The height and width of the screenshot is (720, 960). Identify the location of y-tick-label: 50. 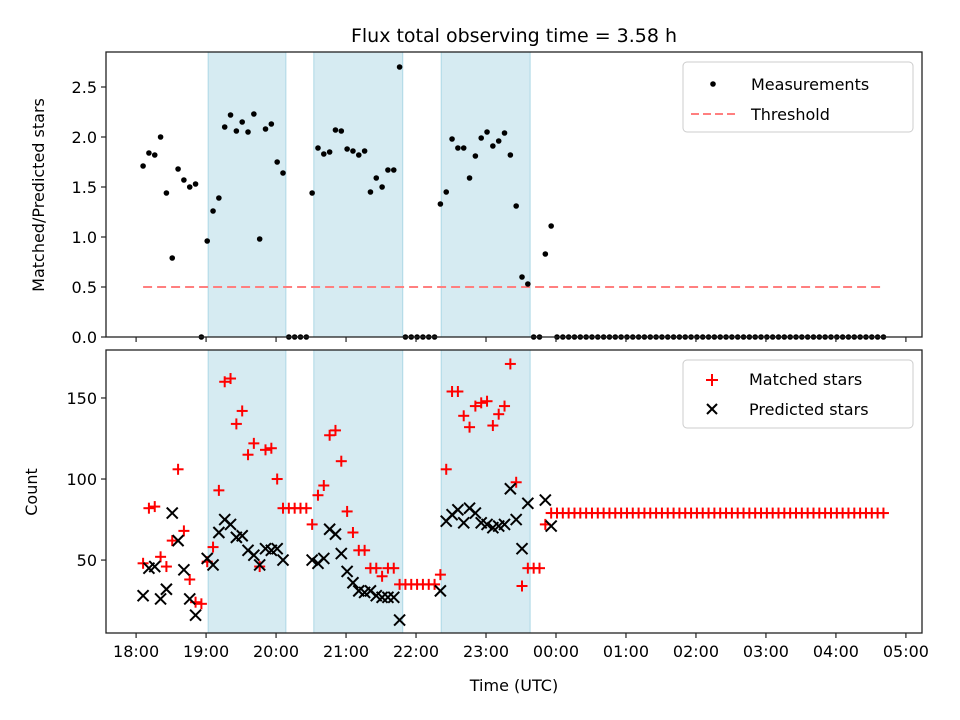
(87, 560).